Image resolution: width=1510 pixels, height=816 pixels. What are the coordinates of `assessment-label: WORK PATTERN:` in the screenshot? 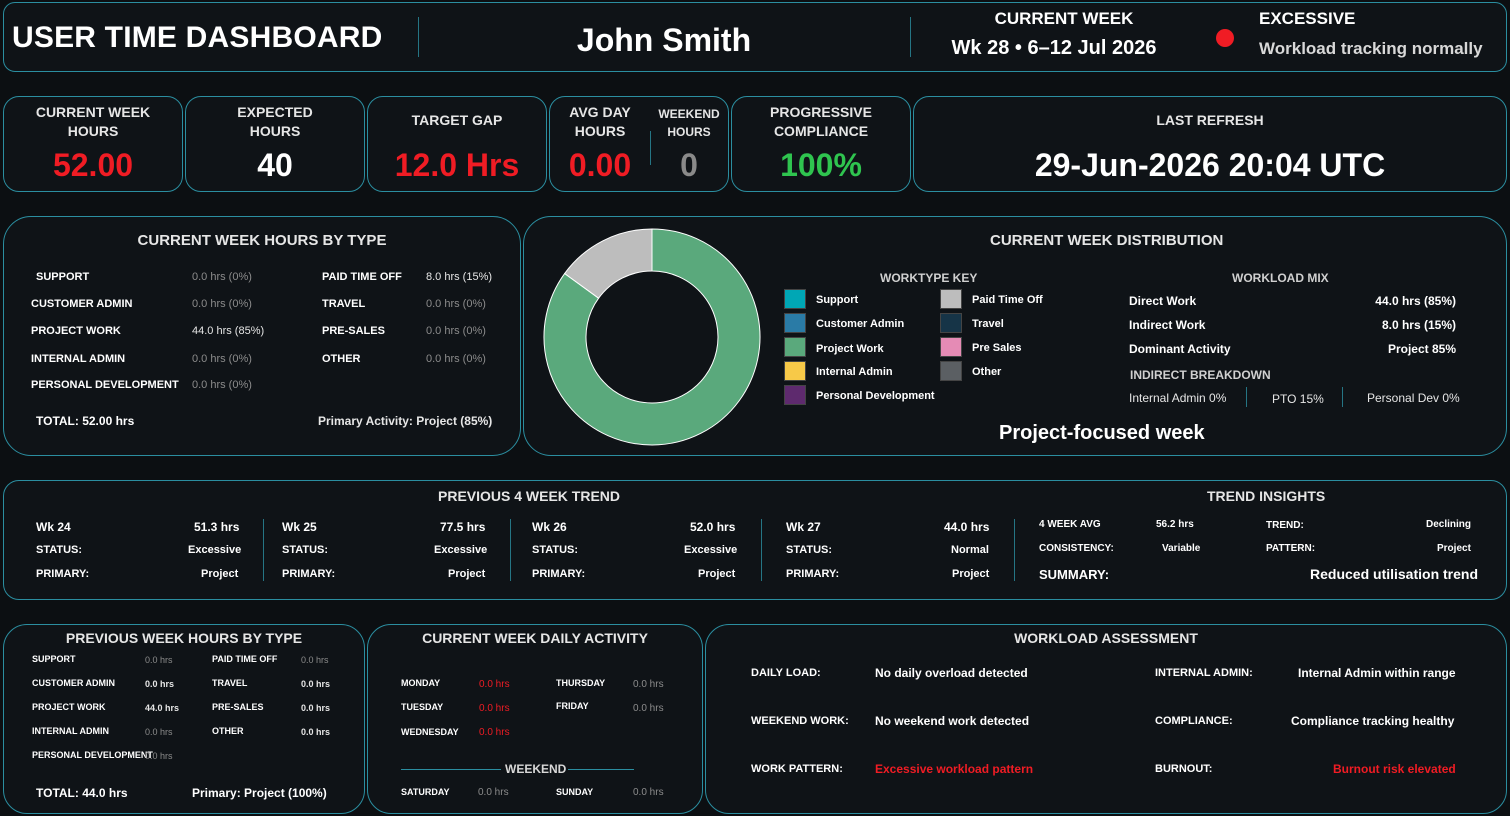 It's located at (797, 769).